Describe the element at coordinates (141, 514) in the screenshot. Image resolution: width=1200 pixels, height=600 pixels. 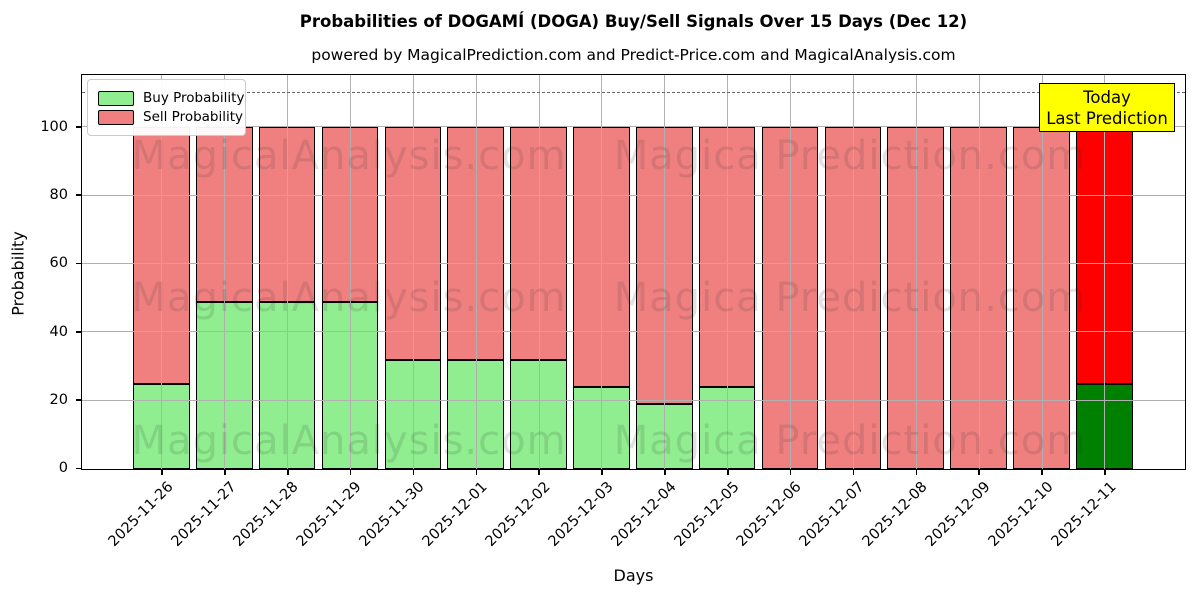
I see `x-tick-label: 2025-11-26` at that location.